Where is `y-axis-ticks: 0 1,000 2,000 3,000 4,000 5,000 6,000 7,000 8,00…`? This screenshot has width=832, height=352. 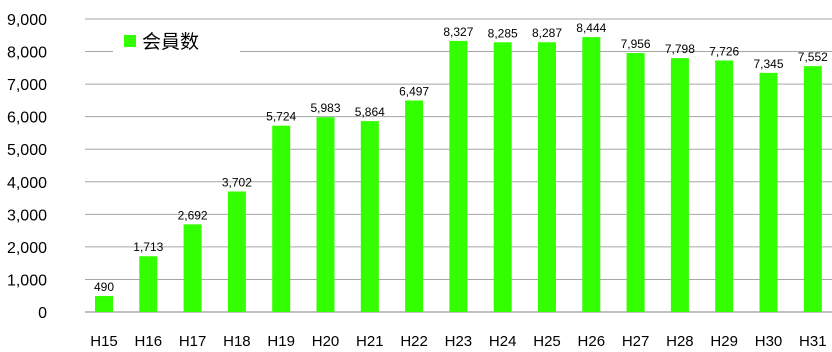
y-axis-ticks: 0 1,000 2,000 3,000 4,000 5,000 6,000 7,000 8,00… is located at coordinates (27, 167).